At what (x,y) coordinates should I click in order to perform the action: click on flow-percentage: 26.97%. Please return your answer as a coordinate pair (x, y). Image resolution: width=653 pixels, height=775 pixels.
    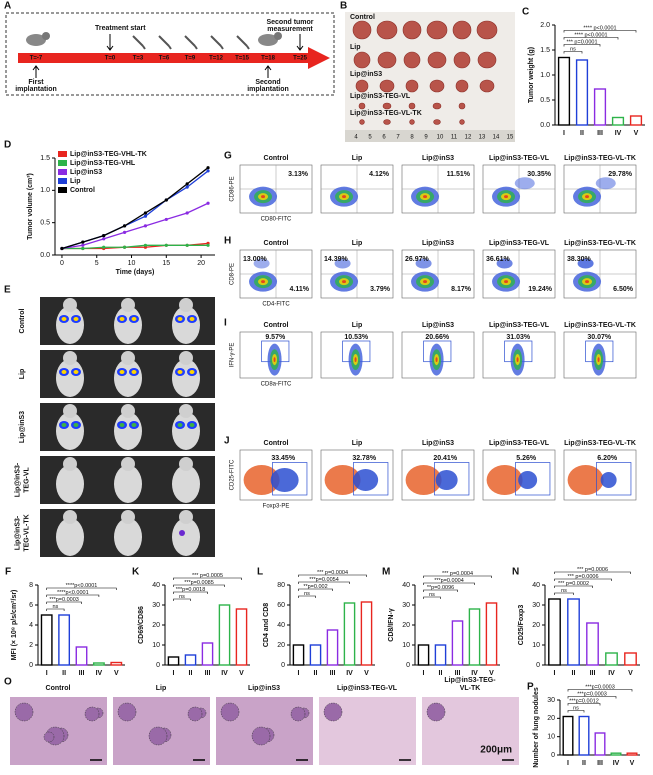
    Looking at the image, I should click on (417, 259).